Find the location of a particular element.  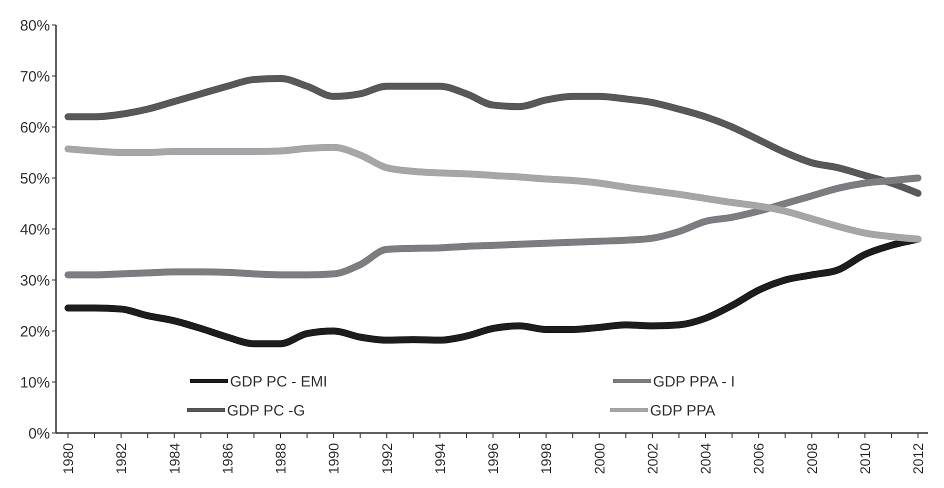

y-tick-label: 60% is located at coordinates (35, 127).